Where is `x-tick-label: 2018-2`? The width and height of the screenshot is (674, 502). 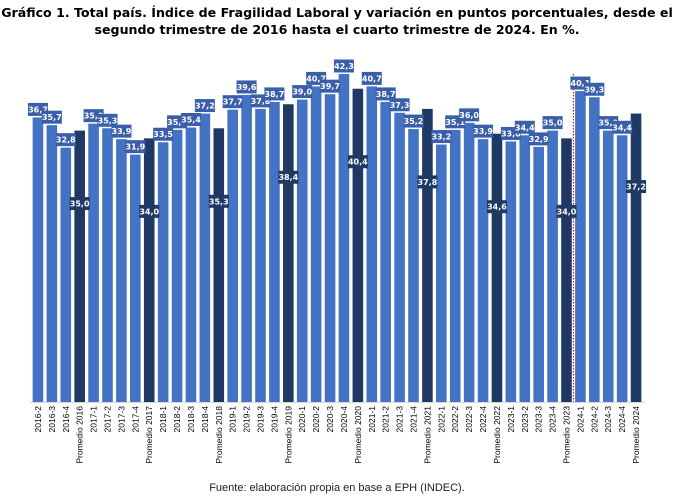 x-tick-label: 2018-2 is located at coordinates (177, 419).